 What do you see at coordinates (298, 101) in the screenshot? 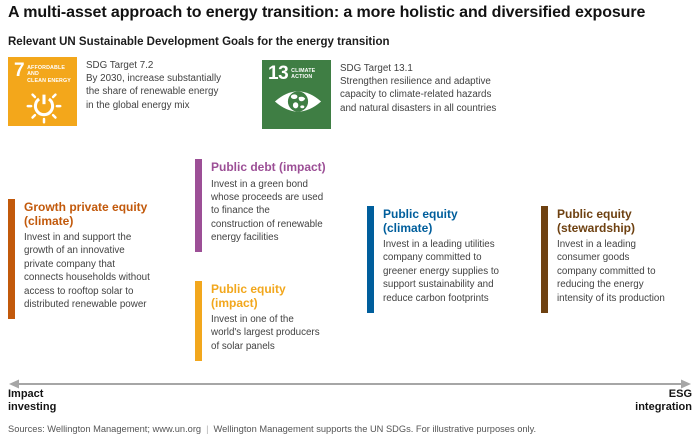
I see `eye-globe-icon` at bounding box center [298, 101].